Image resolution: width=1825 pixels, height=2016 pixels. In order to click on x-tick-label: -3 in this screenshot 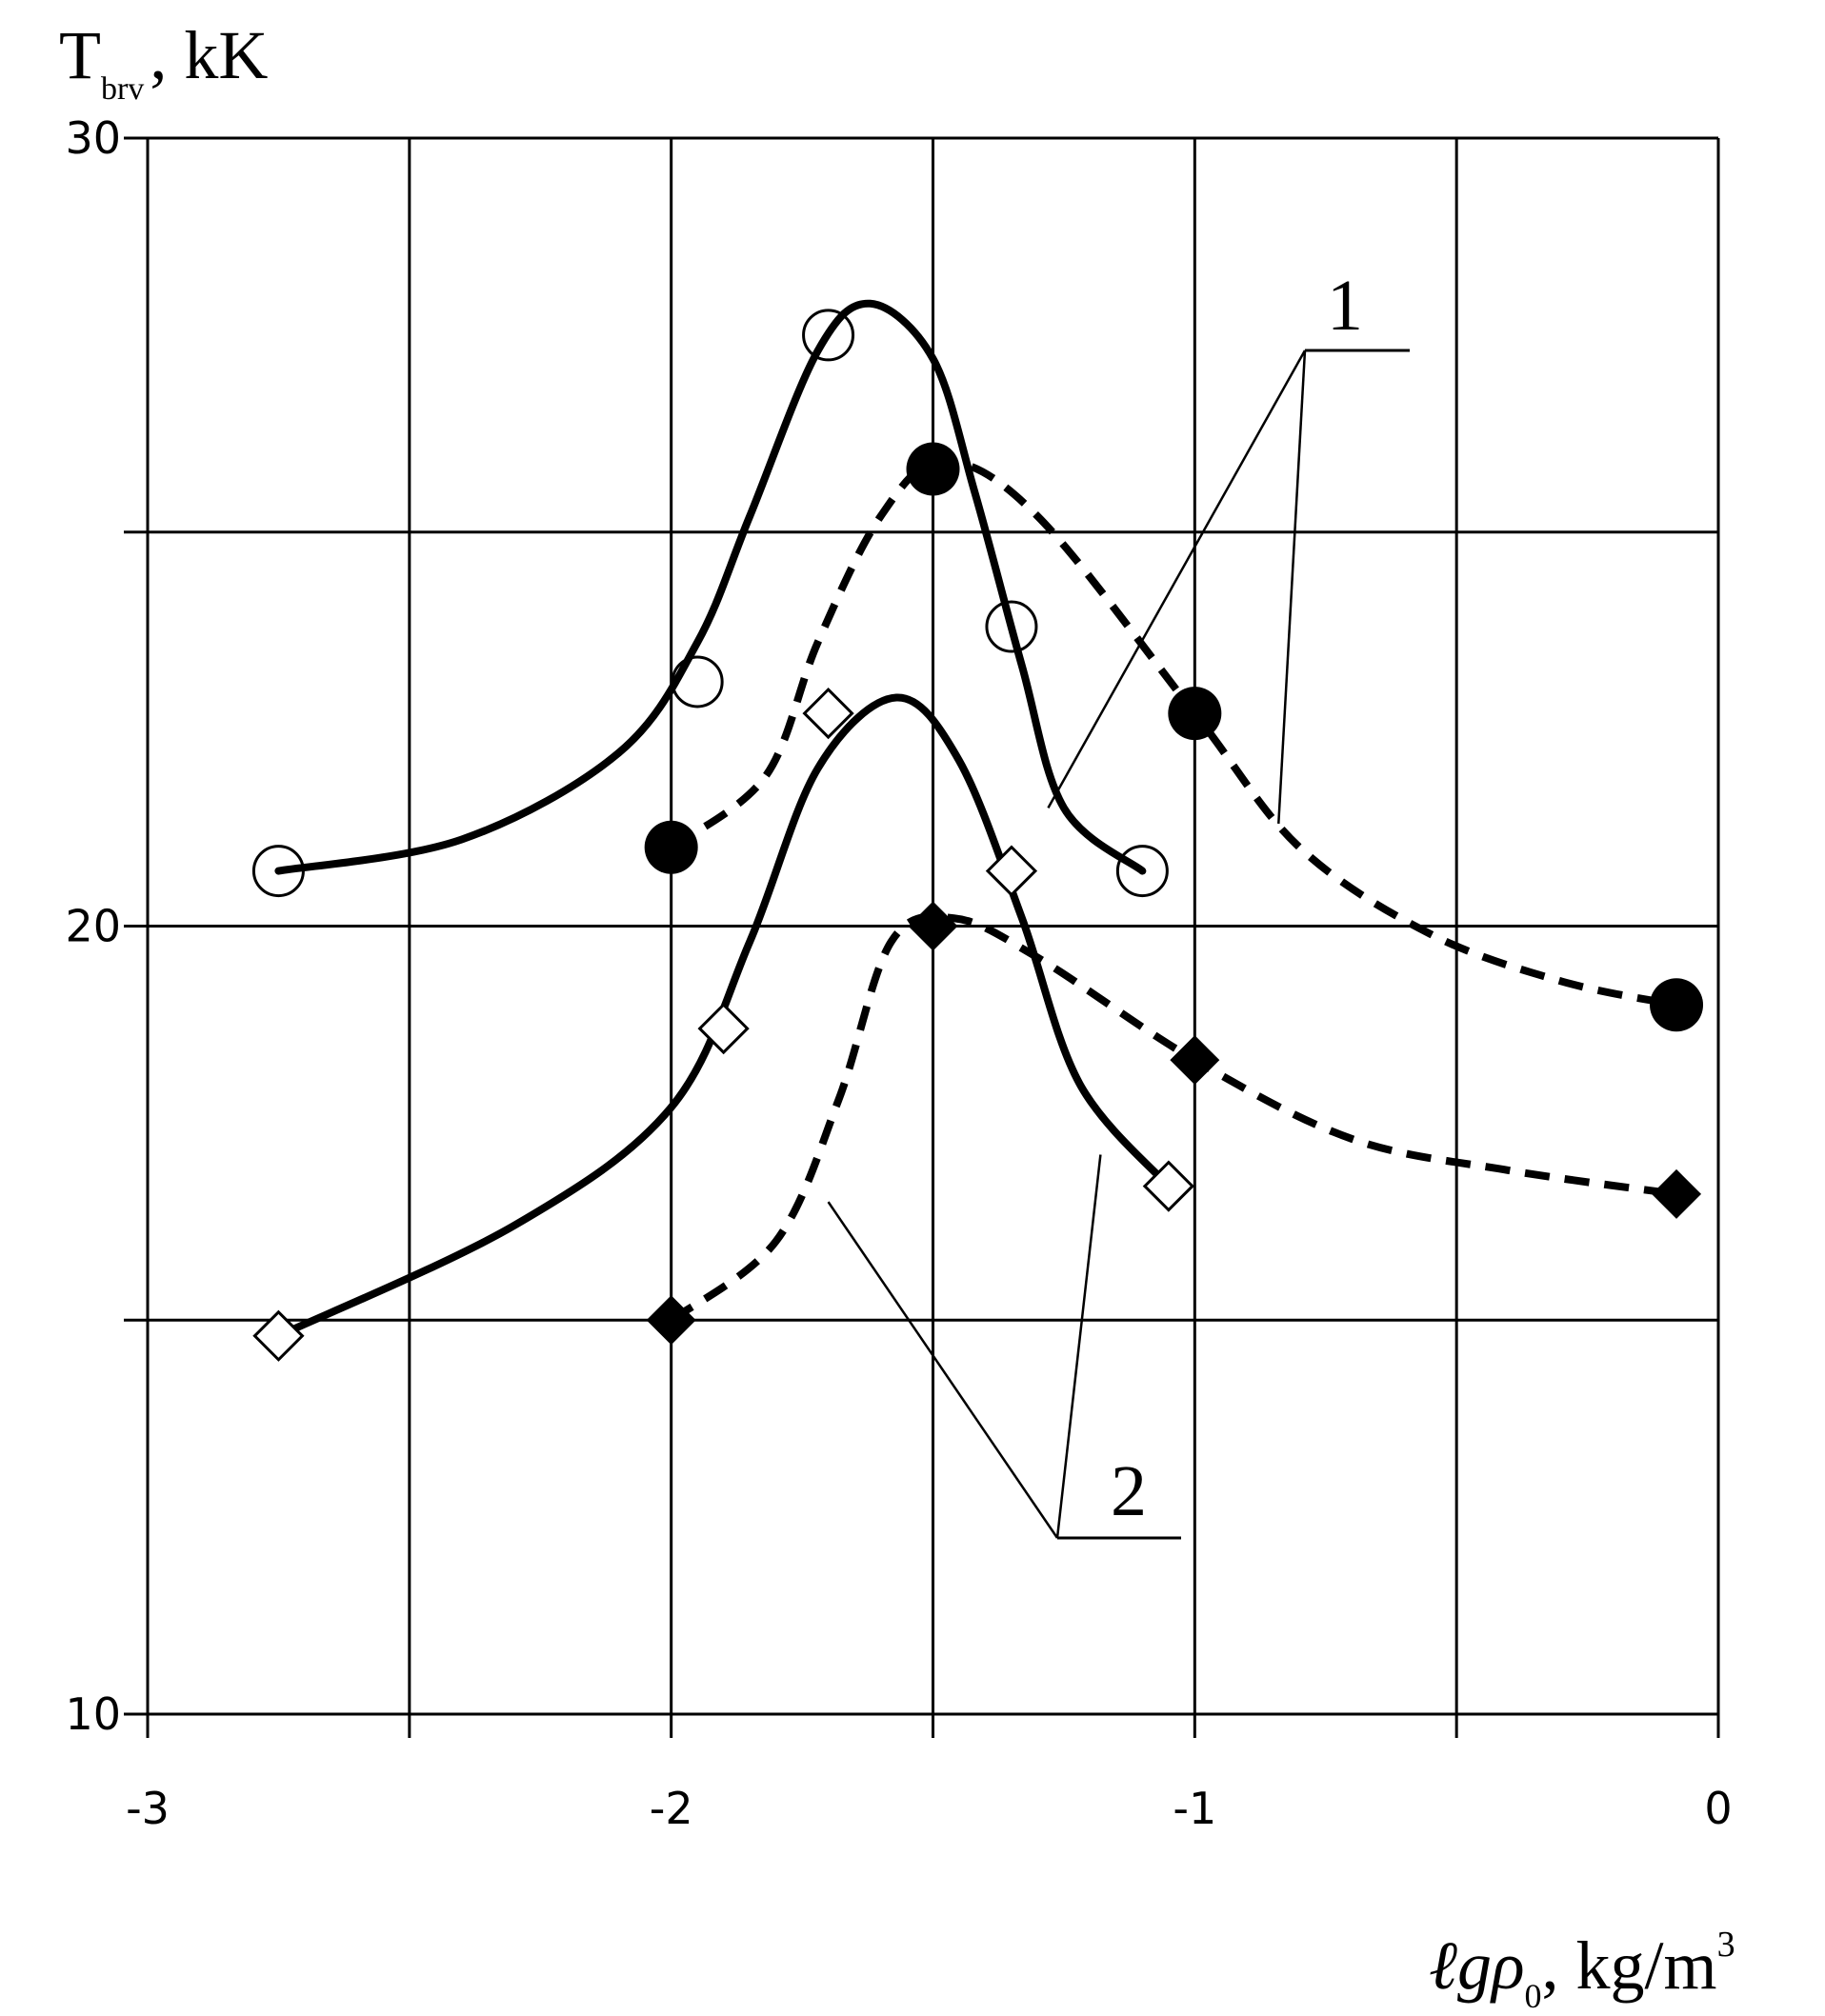, I will do `click(148, 1808)`.